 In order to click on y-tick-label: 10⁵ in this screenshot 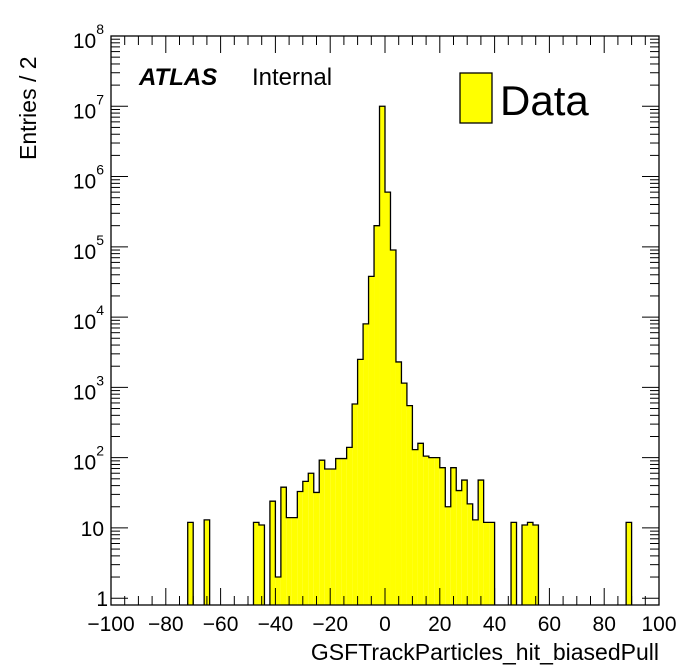, I will do `click(88, 248)`.